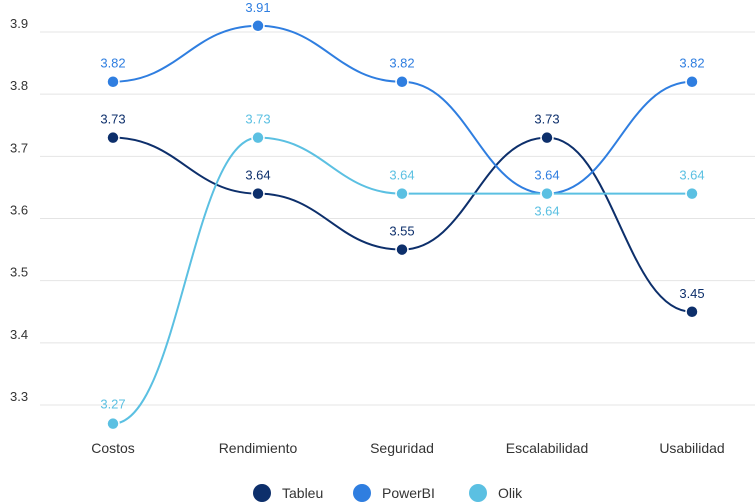  What do you see at coordinates (19, 334) in the screenshot?
I see `y-tick-label: 3.4` at bounding box center [19, 334].